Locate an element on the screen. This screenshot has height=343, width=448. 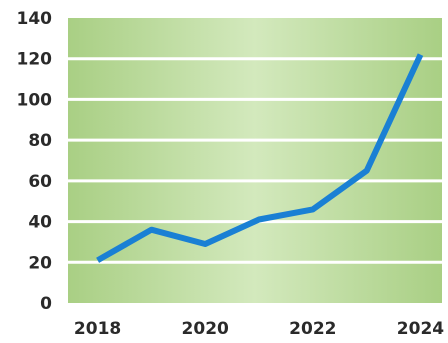
y-tick-label-140: 140 is located at coordinates (35, 19).